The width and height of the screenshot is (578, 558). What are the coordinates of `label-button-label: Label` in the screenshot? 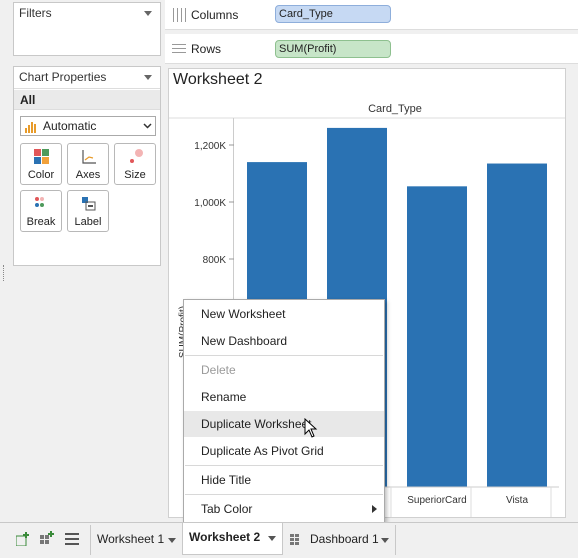 It's located at (88, 222).